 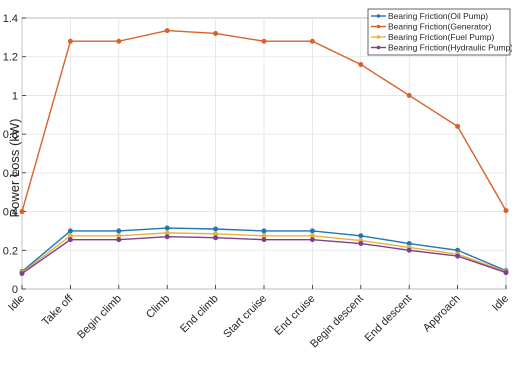 I want to click on y-tick-label: 0.8, so click(x=10, y=135).